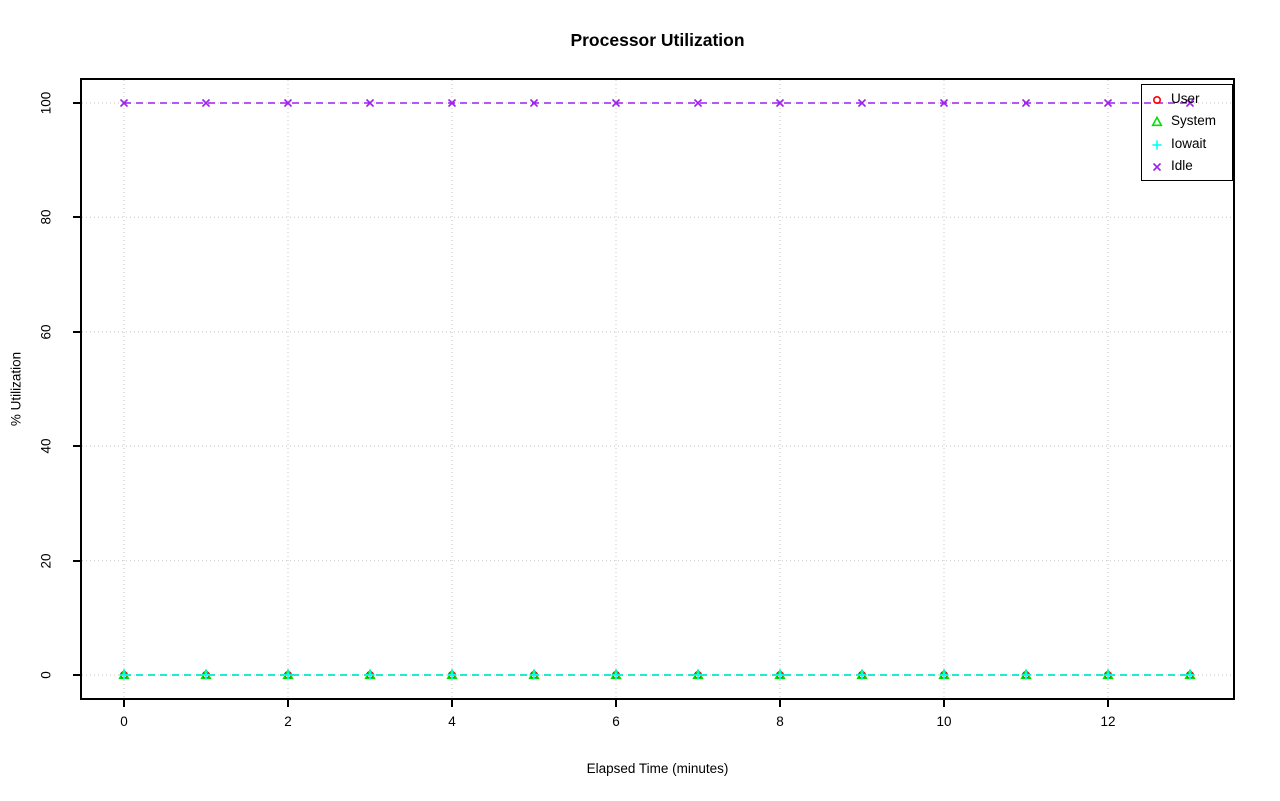 Image resolution: width=1280 pixels, height=801 pixels. I want to click on y-tick-label: 40, so click(46, 446).